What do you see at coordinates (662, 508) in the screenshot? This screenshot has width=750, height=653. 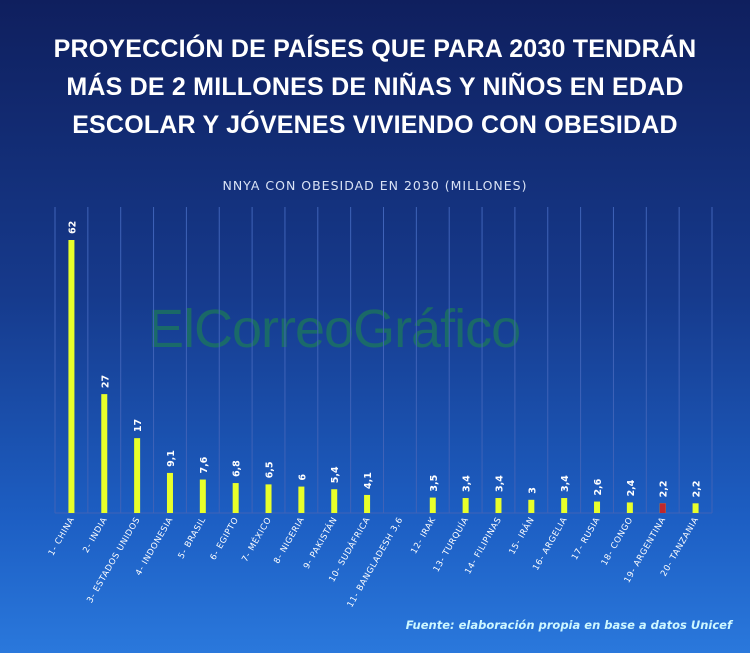 I see `bar-highlight` at bounding box center [662, 508].